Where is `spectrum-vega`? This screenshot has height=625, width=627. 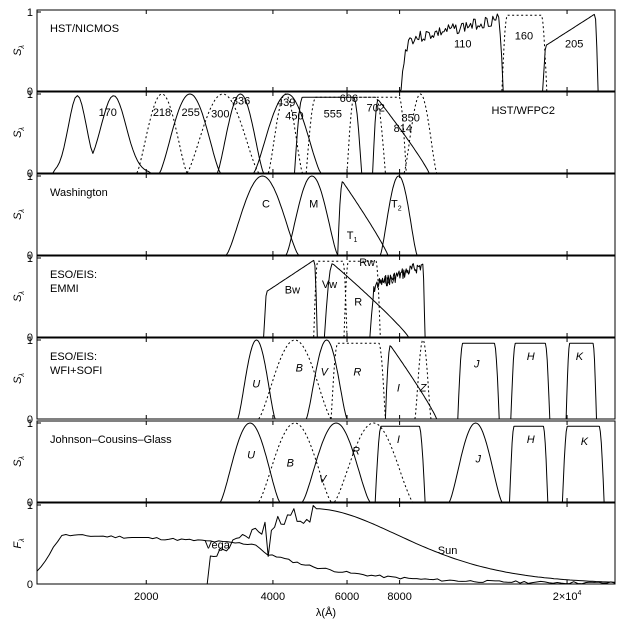 spectrum-vega is located at coordinates (326, 559).